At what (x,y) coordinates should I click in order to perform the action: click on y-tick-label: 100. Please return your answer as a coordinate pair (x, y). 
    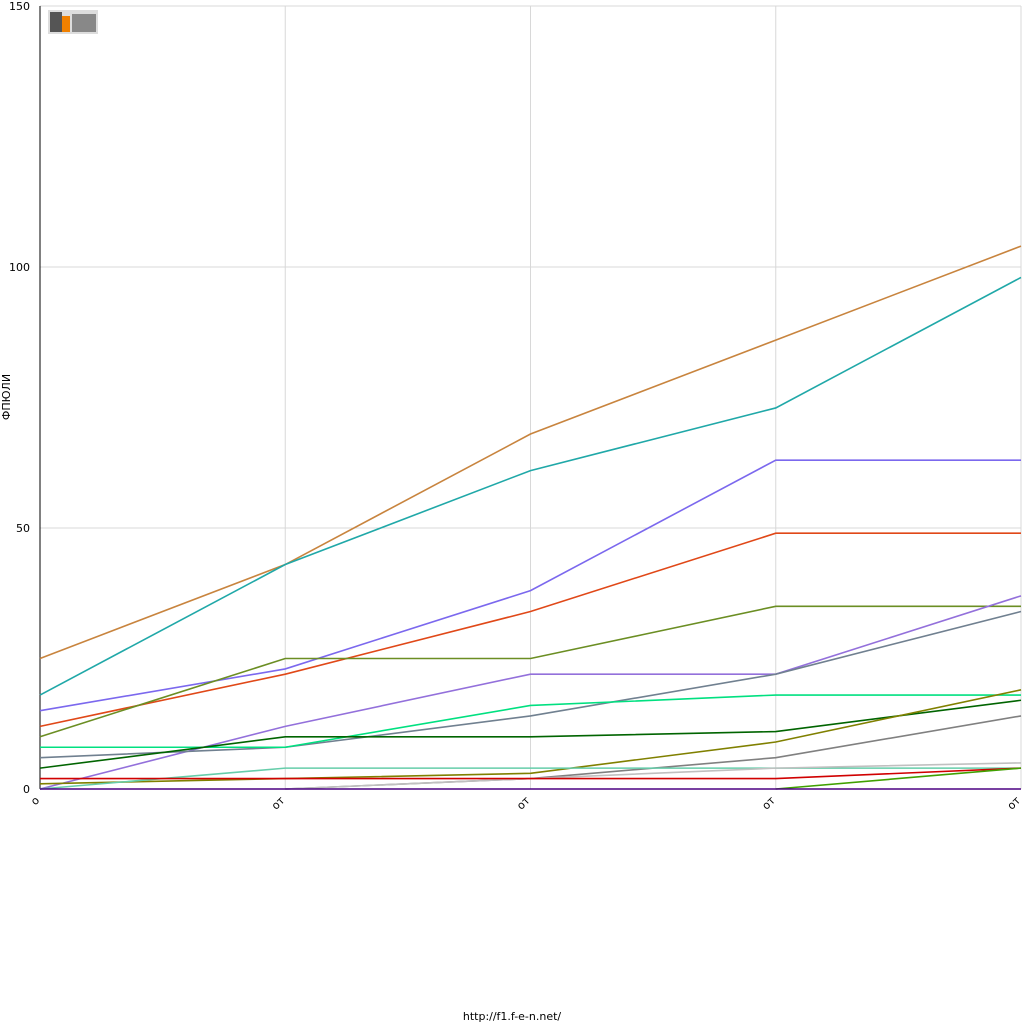
    Looking at the image, I should click on (19, 267).